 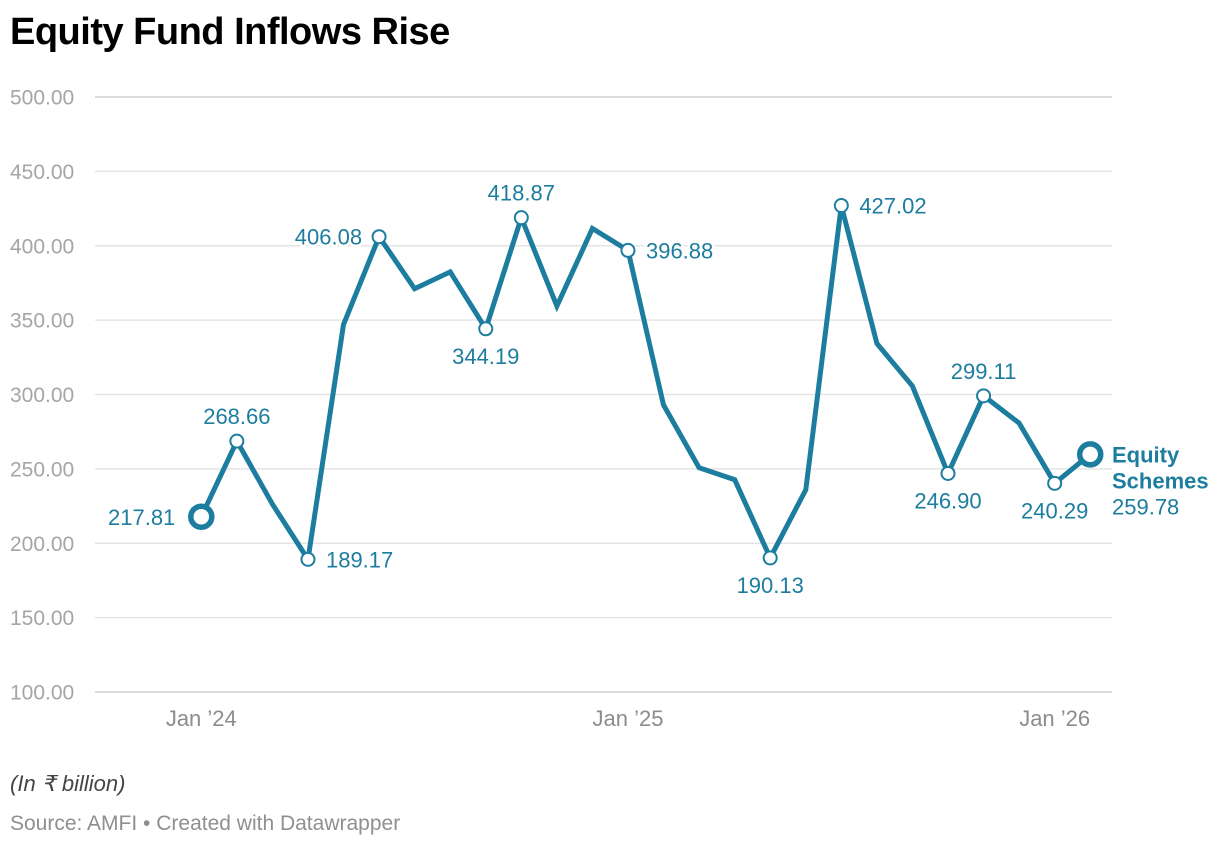 I want to click on y-axis-label: 200.00, so click(x=42, y=544).